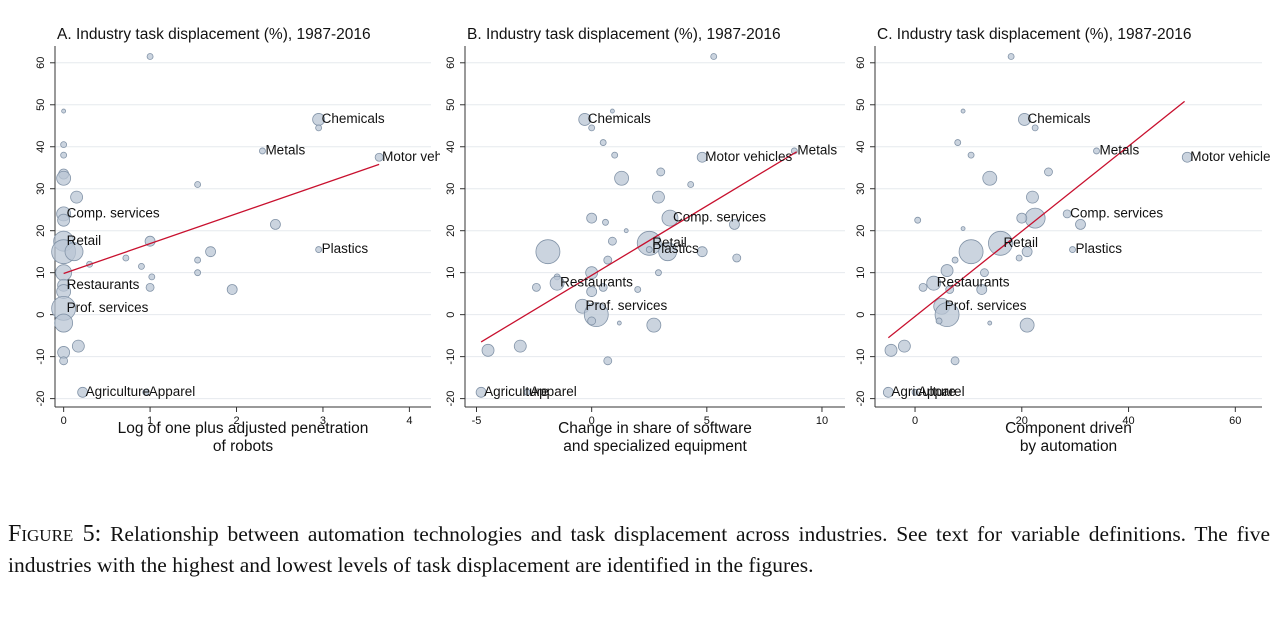 The image size is (1280, 620). Describe the element at coordinates (1099, 248) in the screenshot. I see `point-label: Plastics` at that location.